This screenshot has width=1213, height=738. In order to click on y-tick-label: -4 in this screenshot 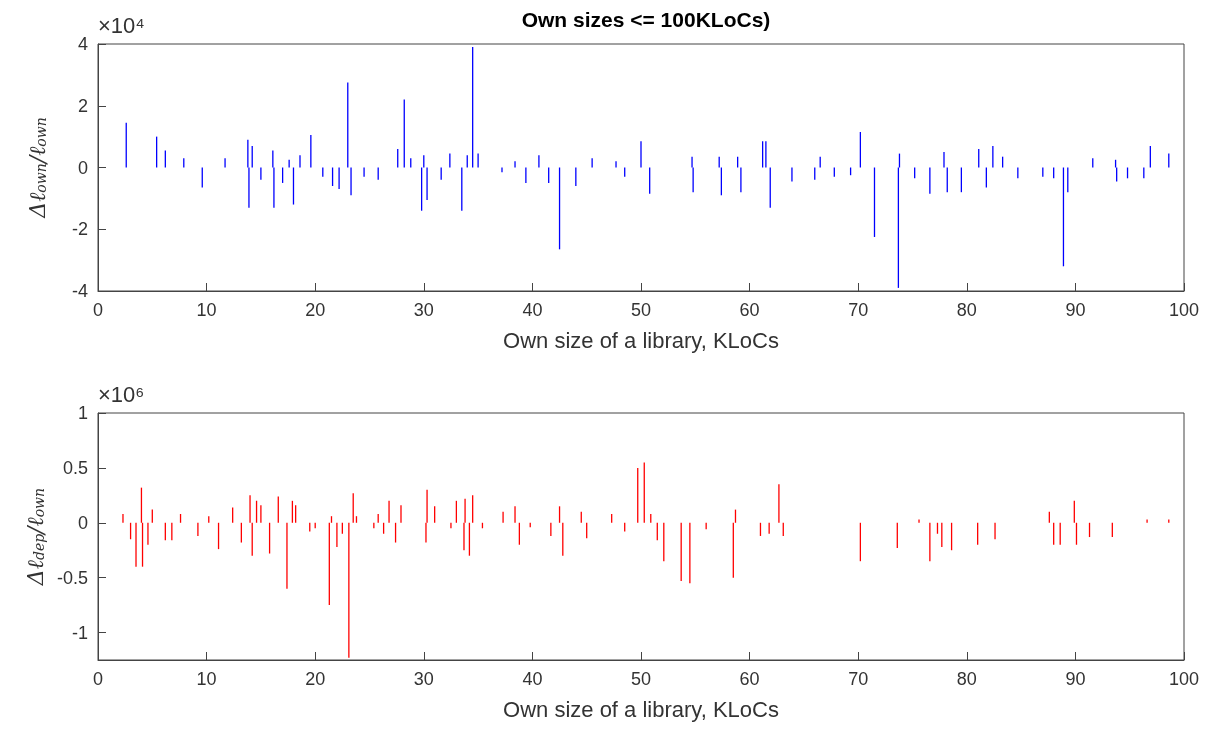, I will do `click(79, 291)`.